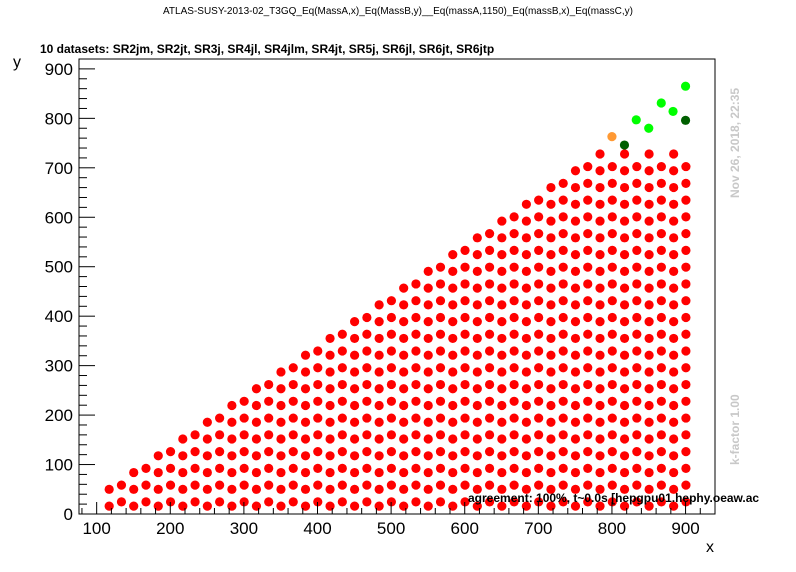 This screenshot has width=796, height=572. Describe the element at coordinates (710, 547) in the screenshot. I see `x-axis-title: x` at that location.